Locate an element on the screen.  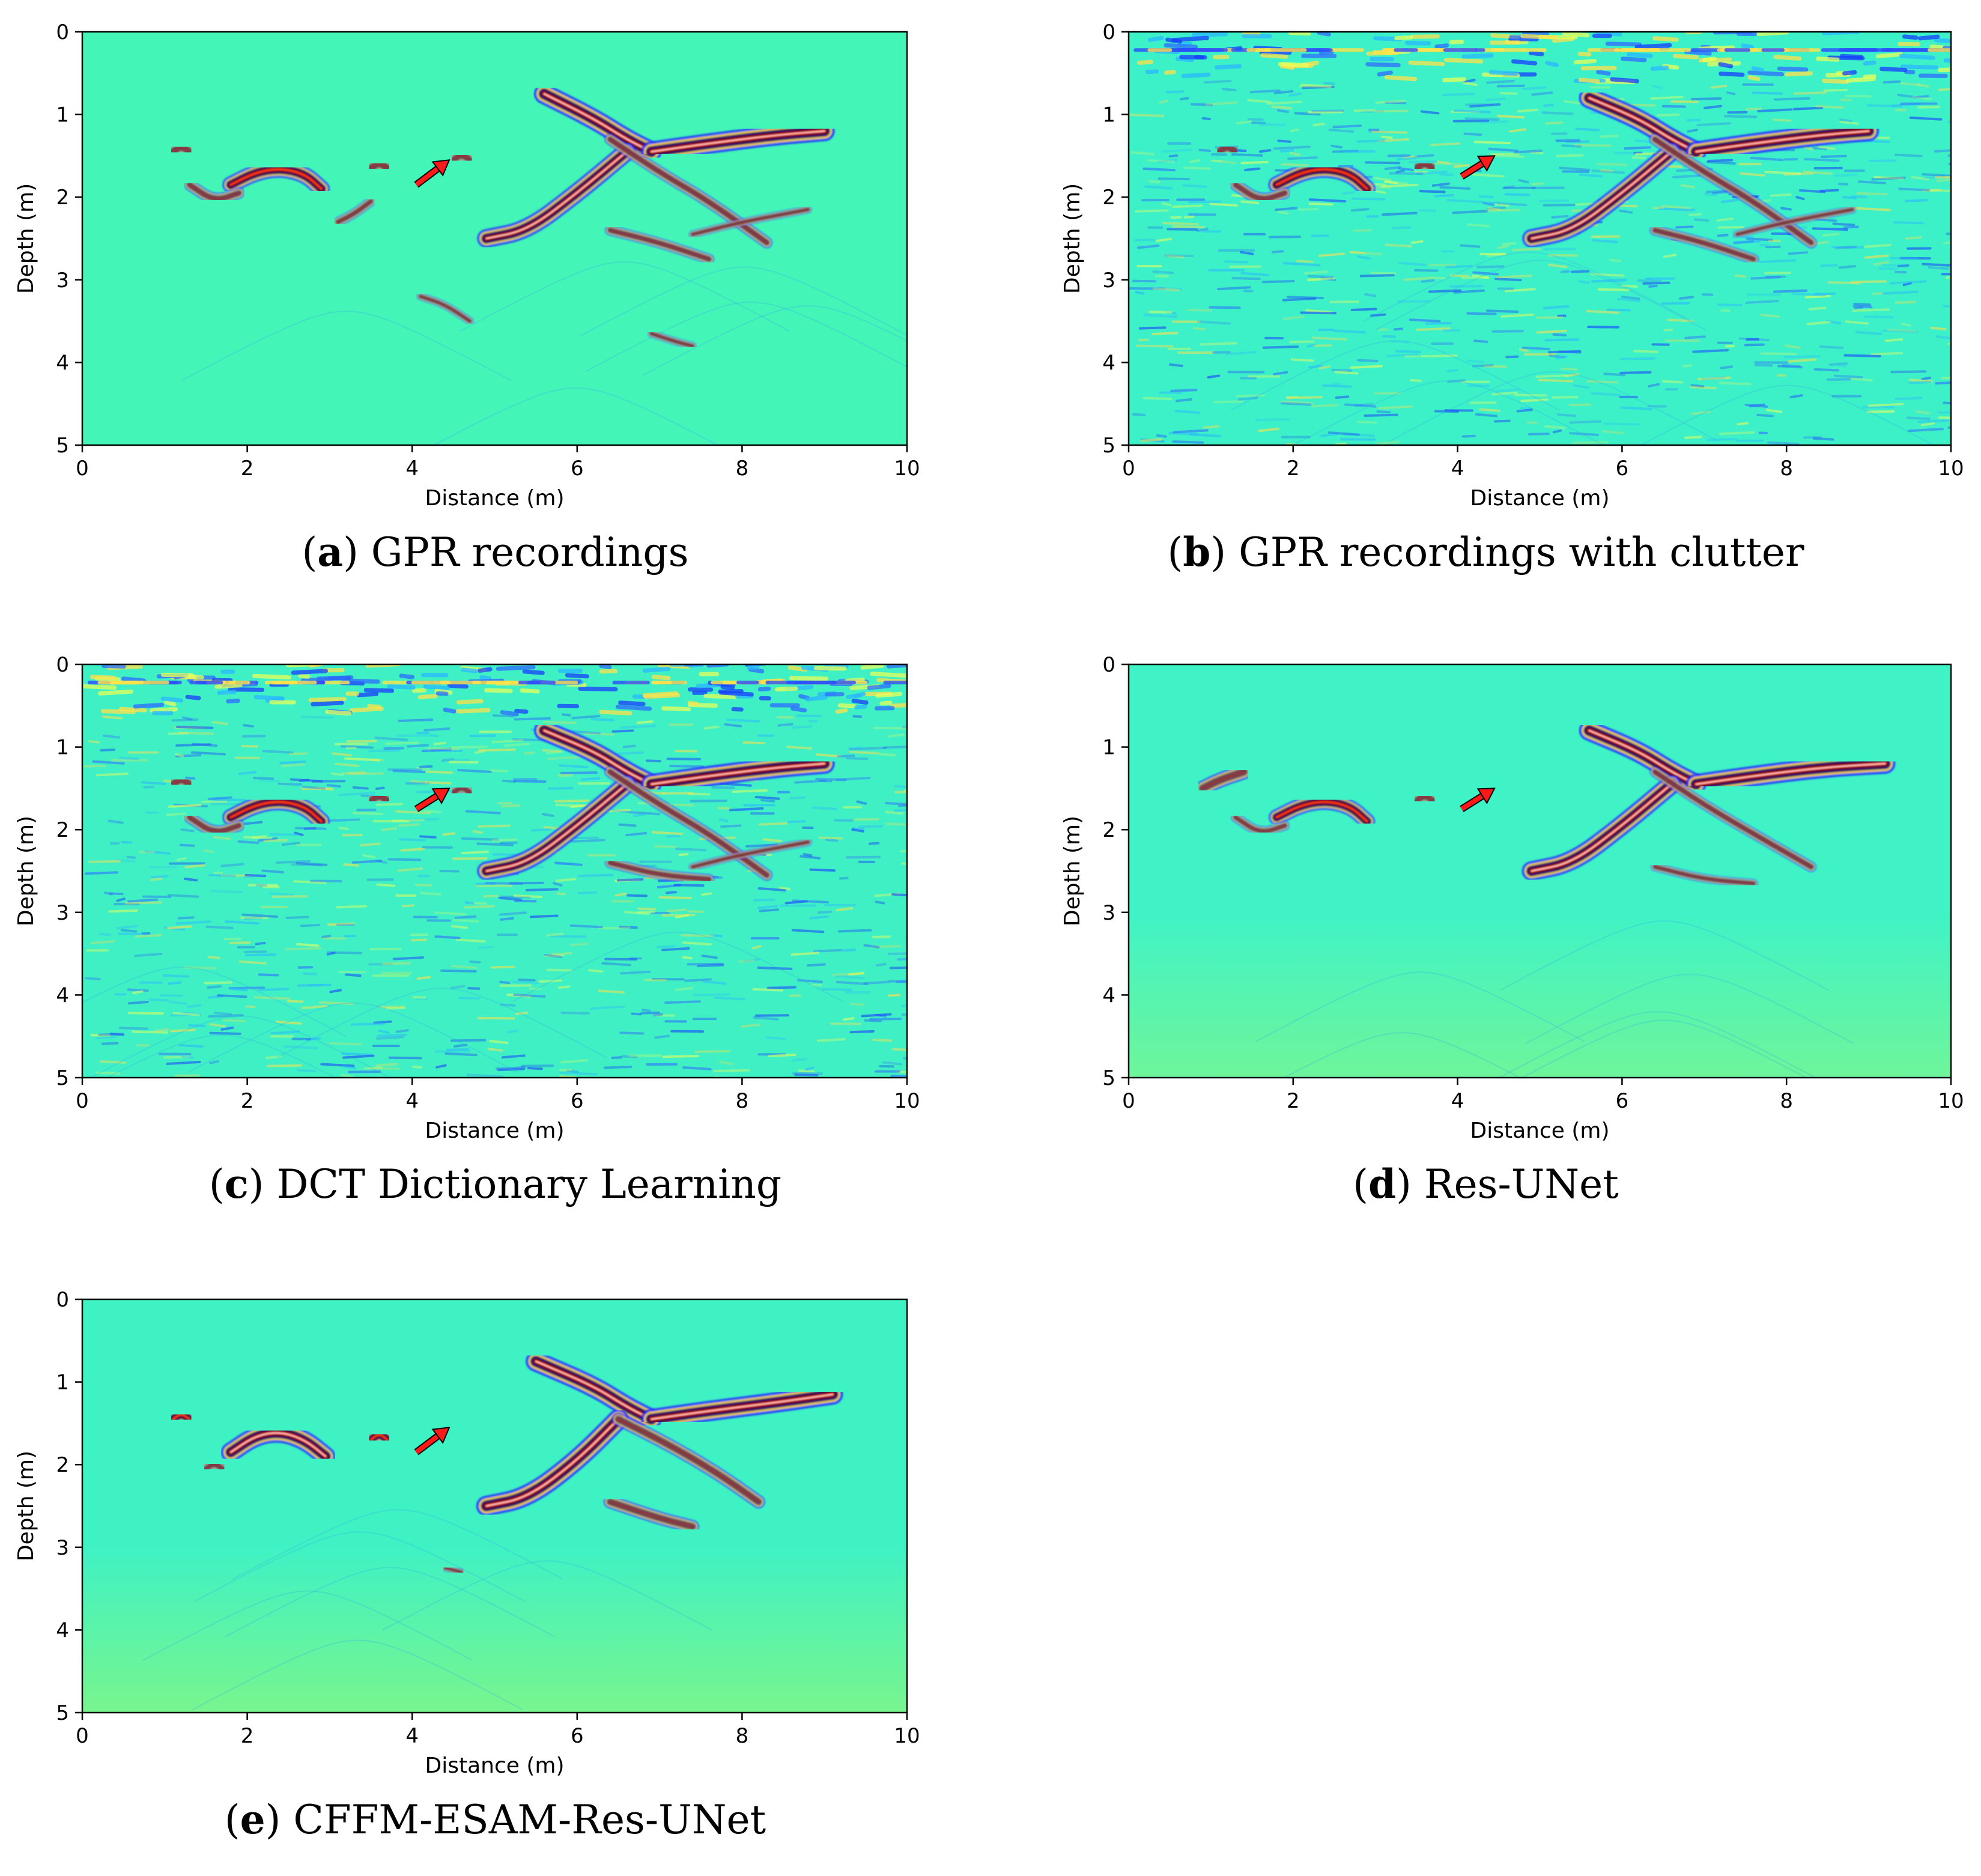
x-tick-label: 0 is located at coordinates (82, 1736).